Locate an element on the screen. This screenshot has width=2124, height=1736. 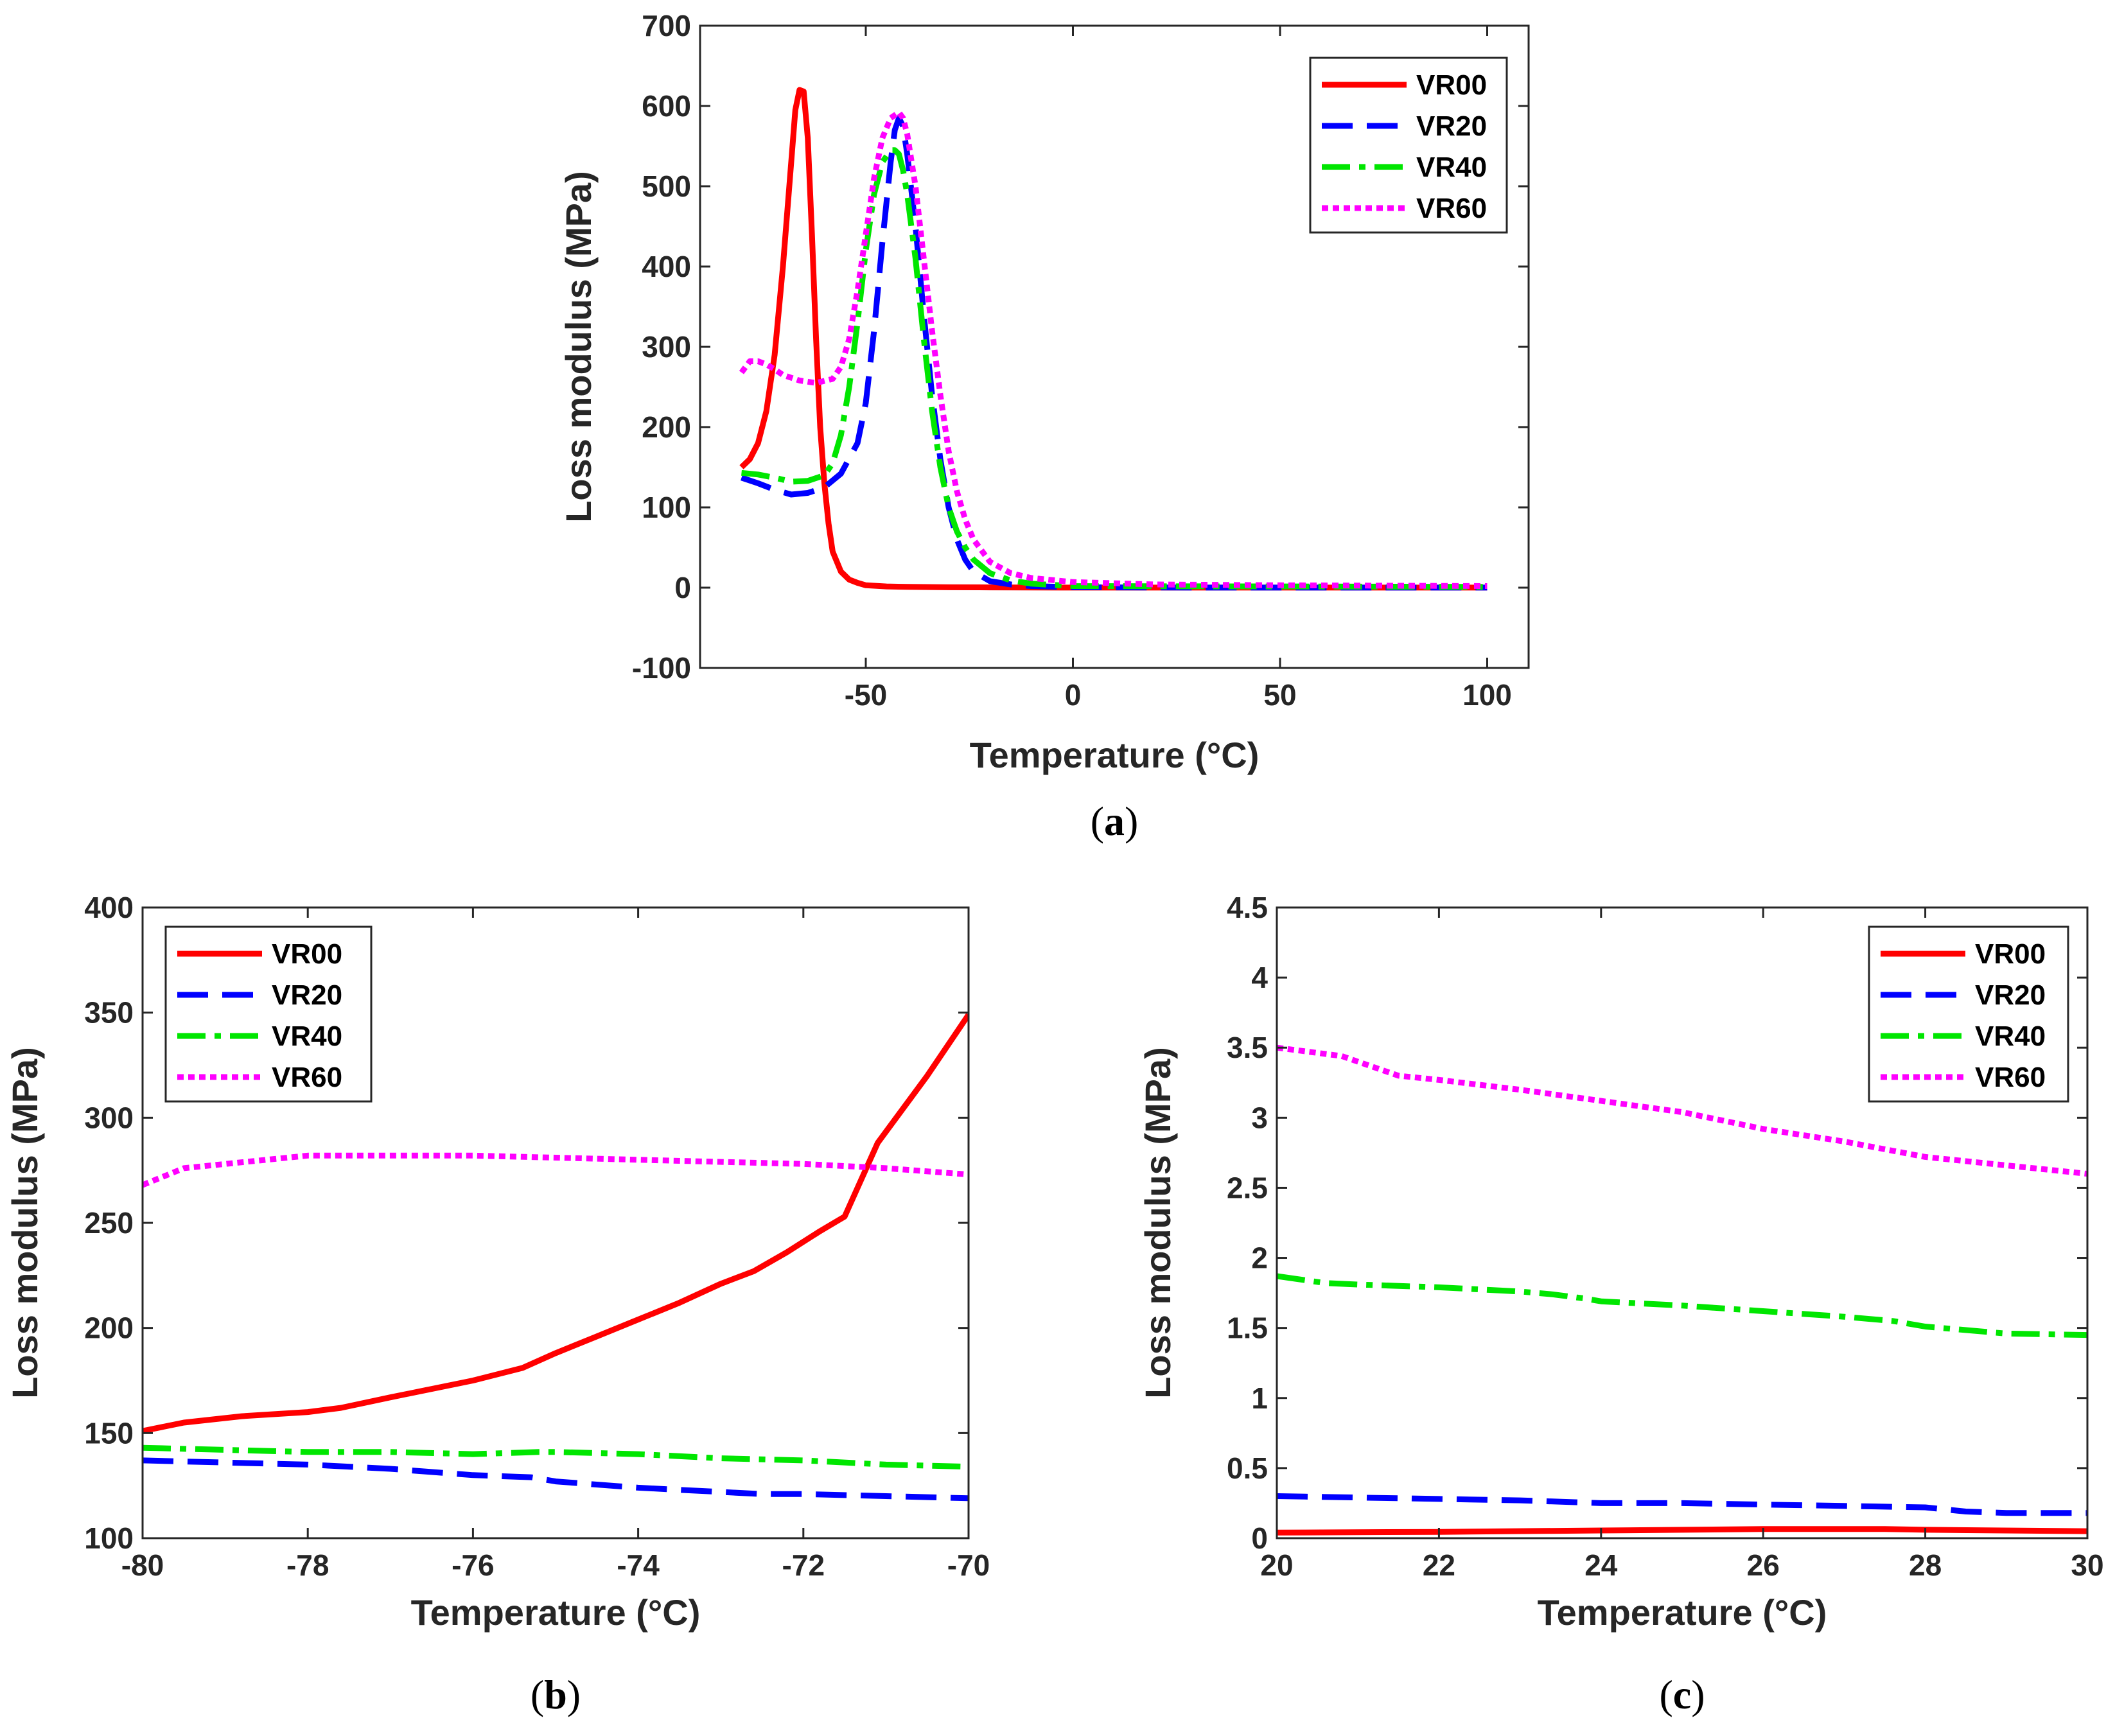
y-tick-label: 700 is located at coordinates (666, 25).